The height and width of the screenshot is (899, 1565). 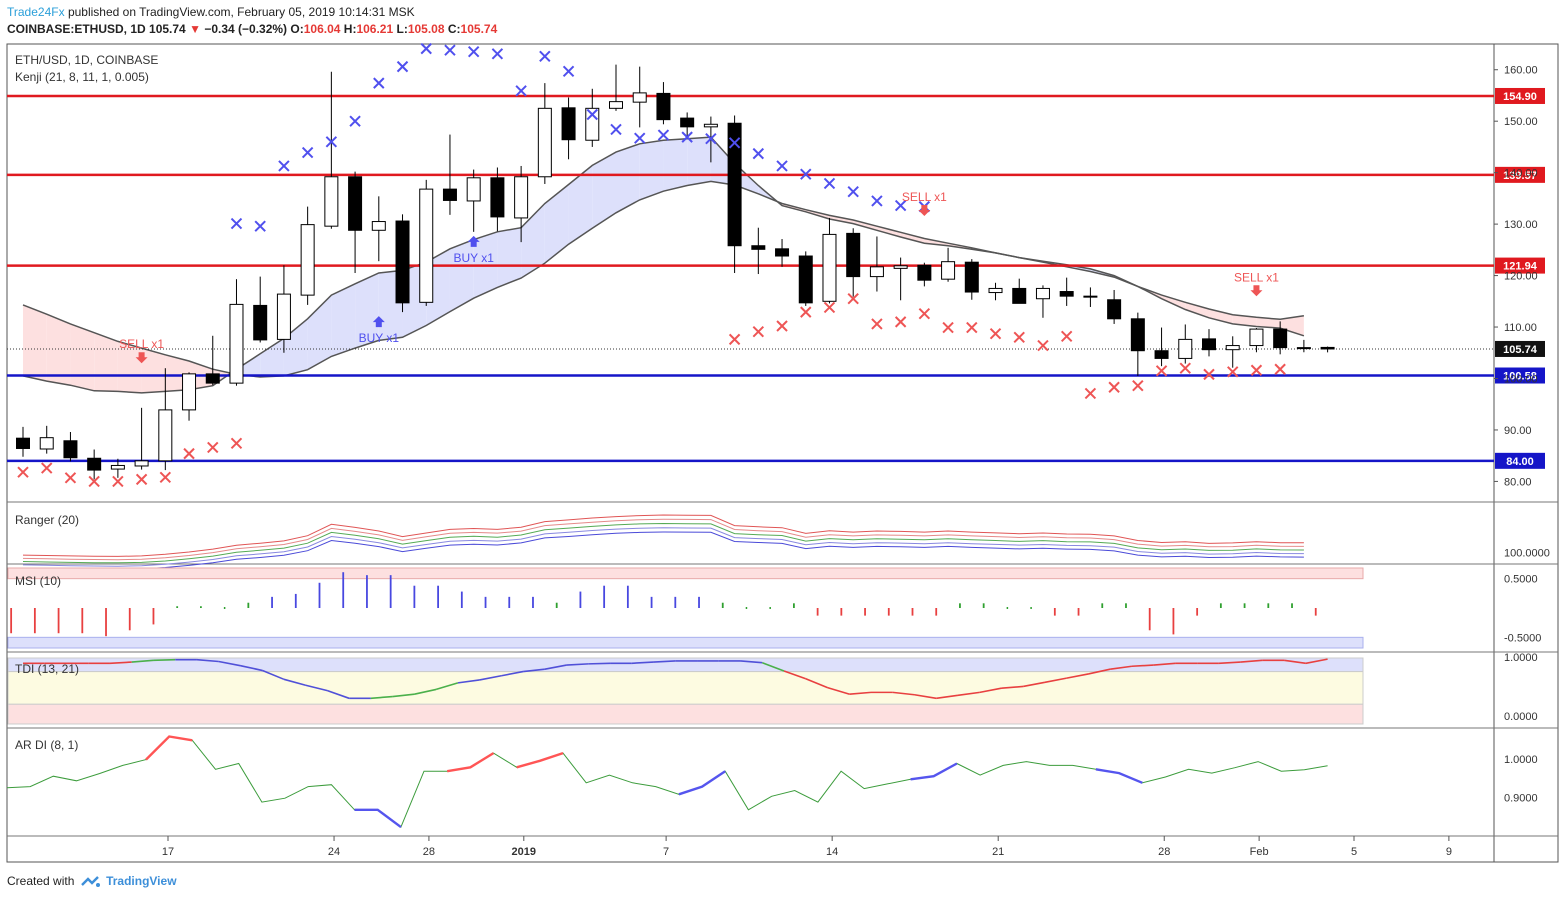 I want to click on time-axis-label: 9, so click(x=1449, y=852).